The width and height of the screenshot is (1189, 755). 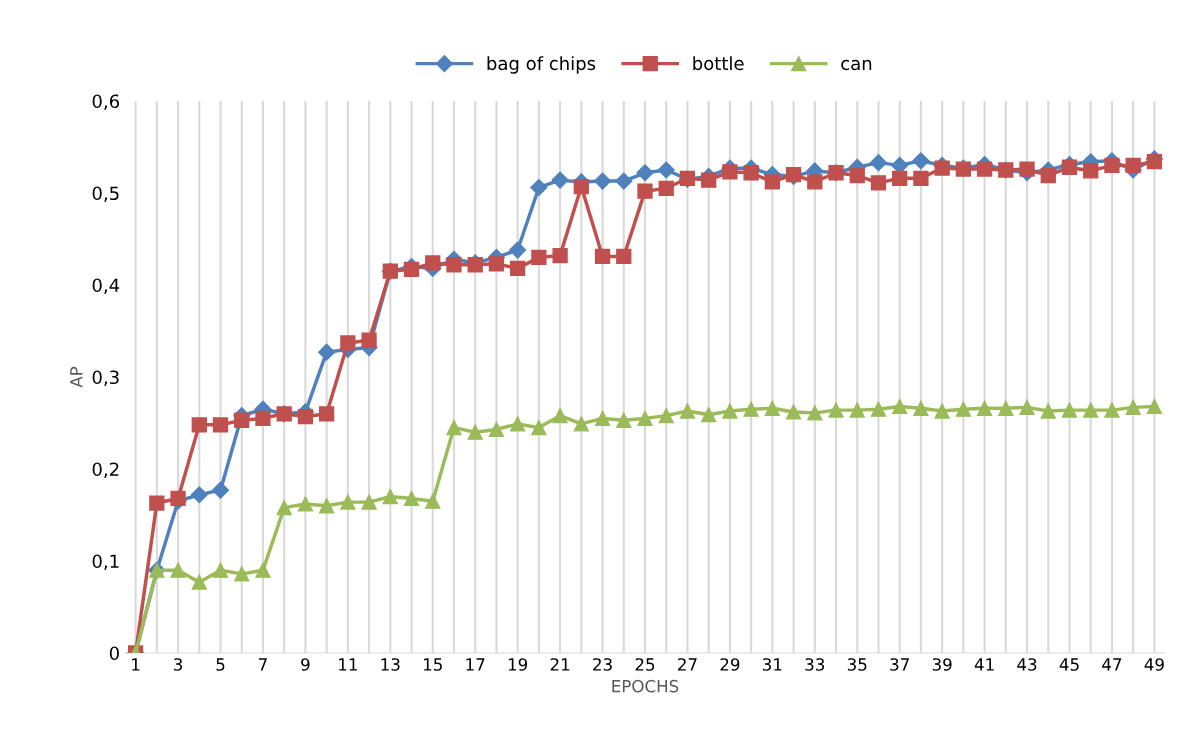 I want to click on y-tick-label: 0,6, so click(x=105, y=102).